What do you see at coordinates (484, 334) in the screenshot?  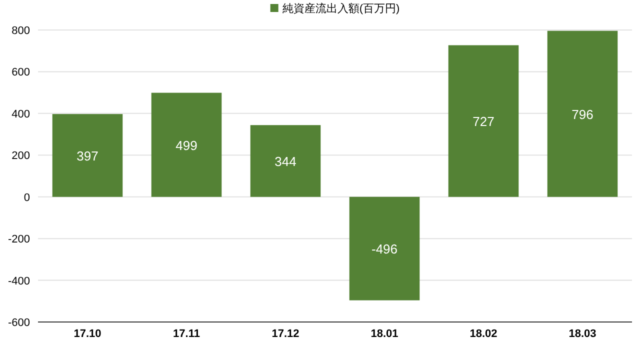 I see `x-tick-label: 18.02` at bounding box center [484, 334].